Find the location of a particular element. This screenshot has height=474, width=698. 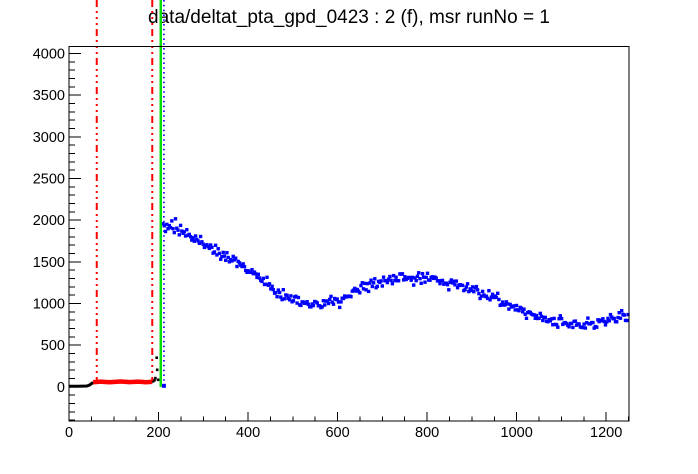

series-line-background-window is located at coordinates (122, 382).